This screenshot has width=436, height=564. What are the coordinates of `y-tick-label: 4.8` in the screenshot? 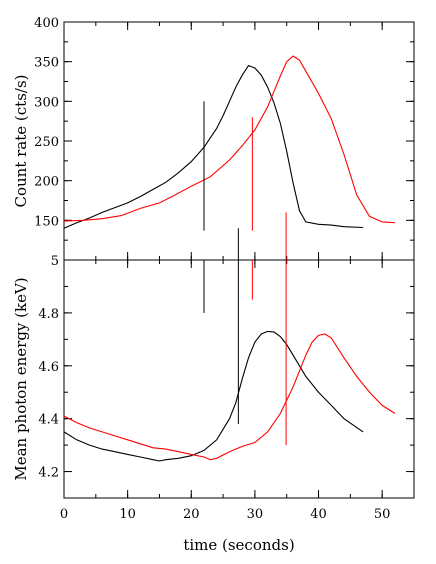 It's located at (48, 314).